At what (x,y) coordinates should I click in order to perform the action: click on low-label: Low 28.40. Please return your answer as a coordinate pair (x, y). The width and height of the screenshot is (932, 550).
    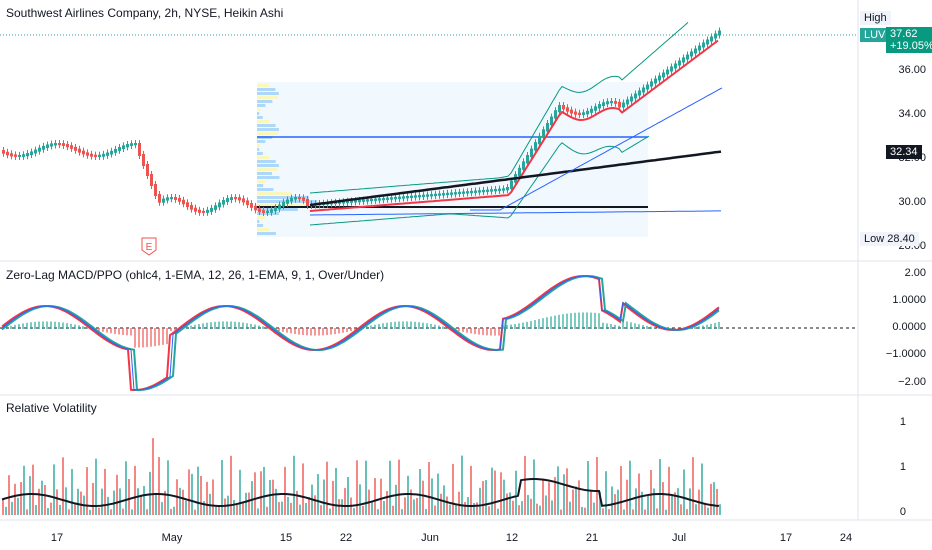
    Looking at the image, I should click on (889, 239).